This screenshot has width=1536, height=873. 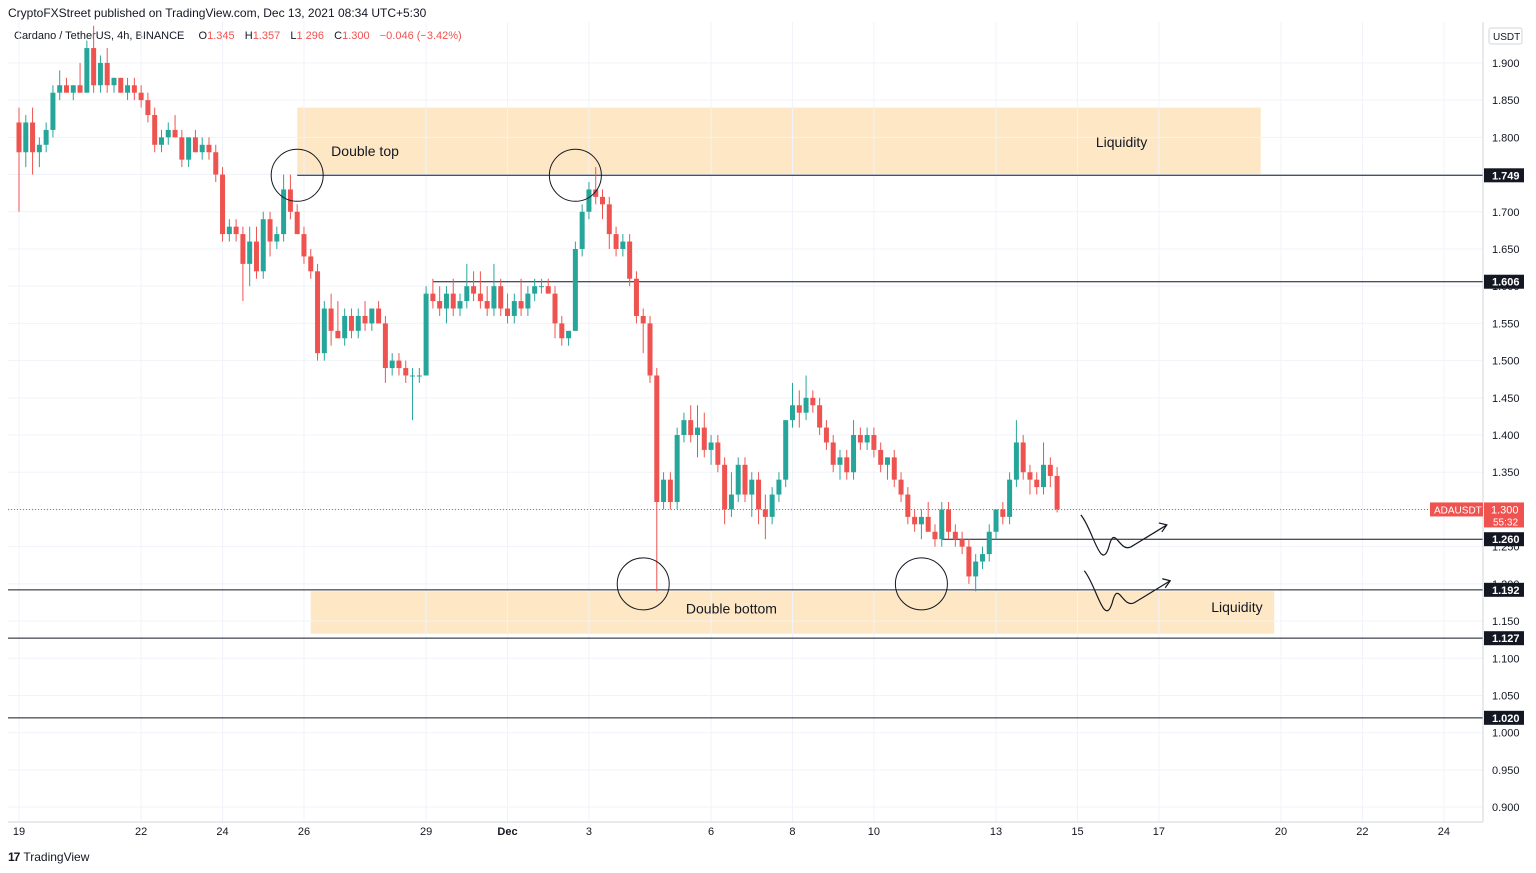 I want to click on level-tag-text: 1.749, so click(x=1506, y=176).